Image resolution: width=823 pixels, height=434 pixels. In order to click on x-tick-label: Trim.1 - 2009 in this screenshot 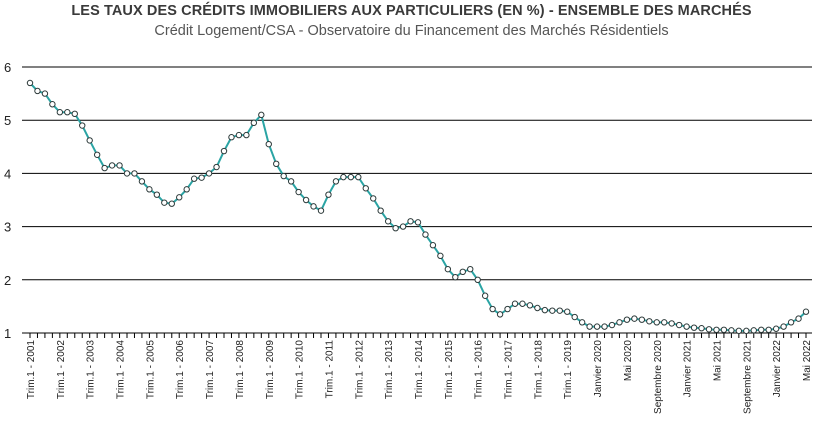, I will do `click(270, 370)`.